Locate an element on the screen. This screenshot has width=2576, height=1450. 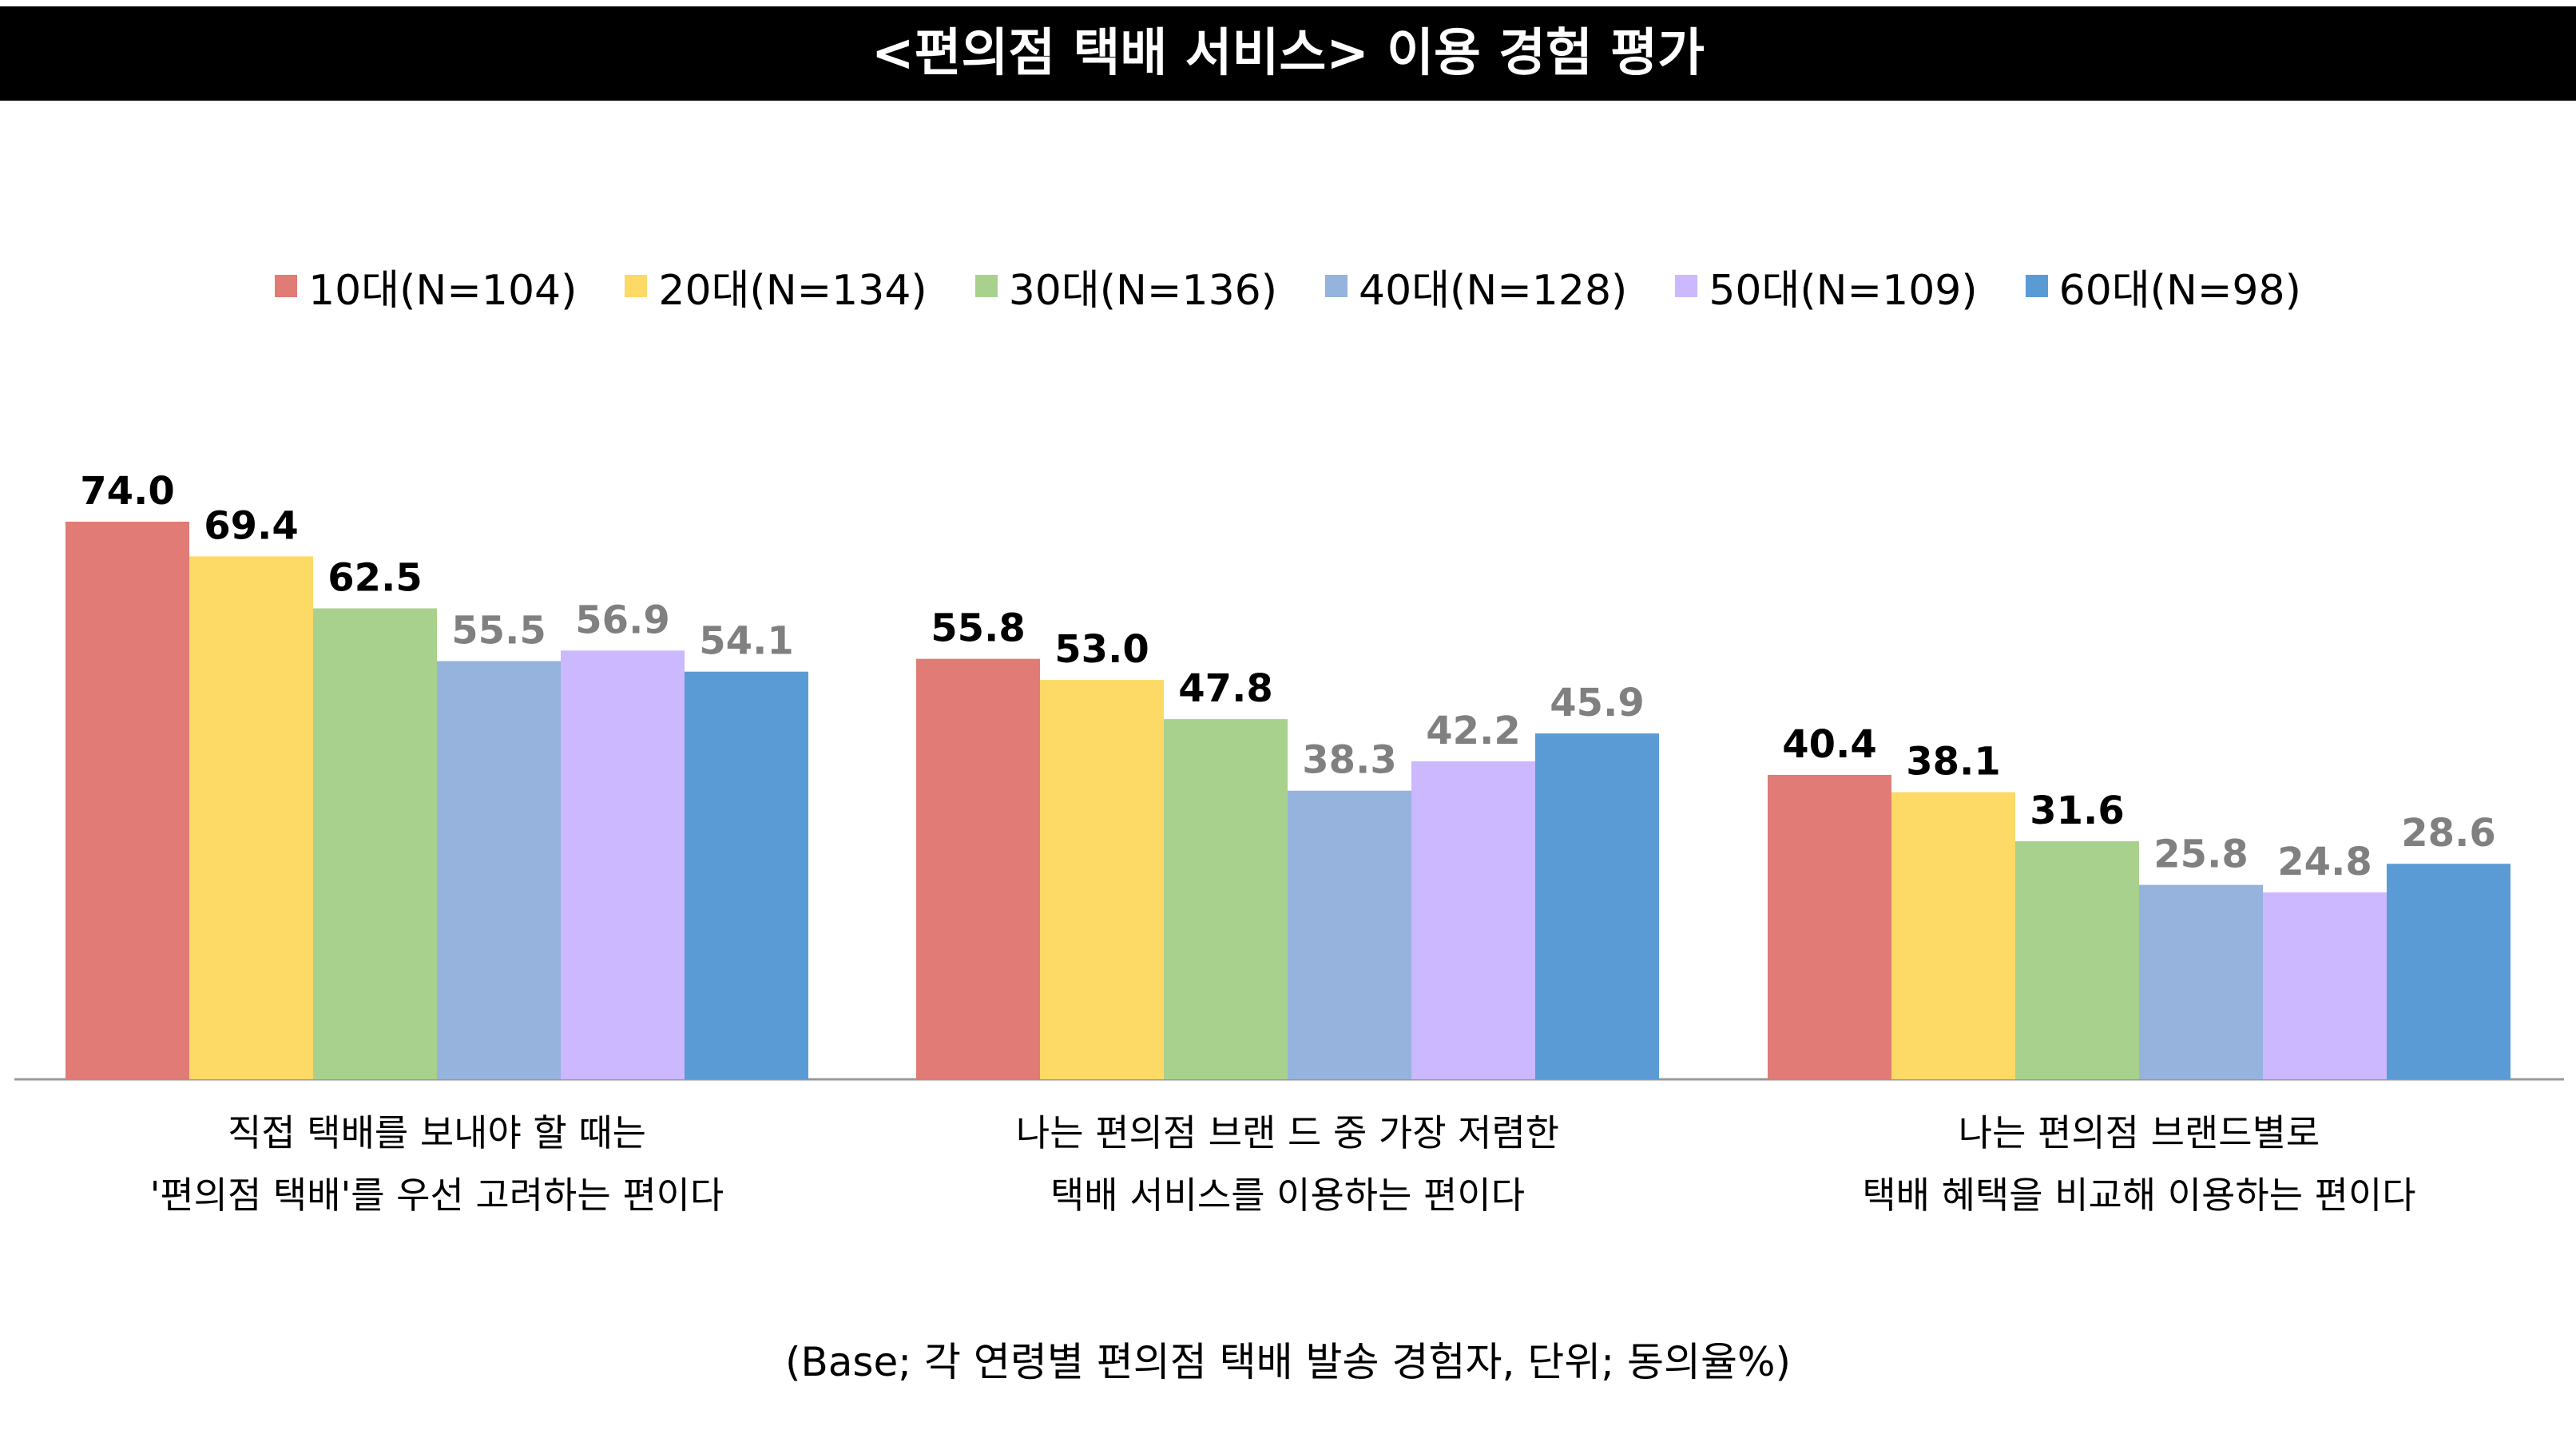
legend-item: 60대(N=98) is located at coordinates (2163, 286).